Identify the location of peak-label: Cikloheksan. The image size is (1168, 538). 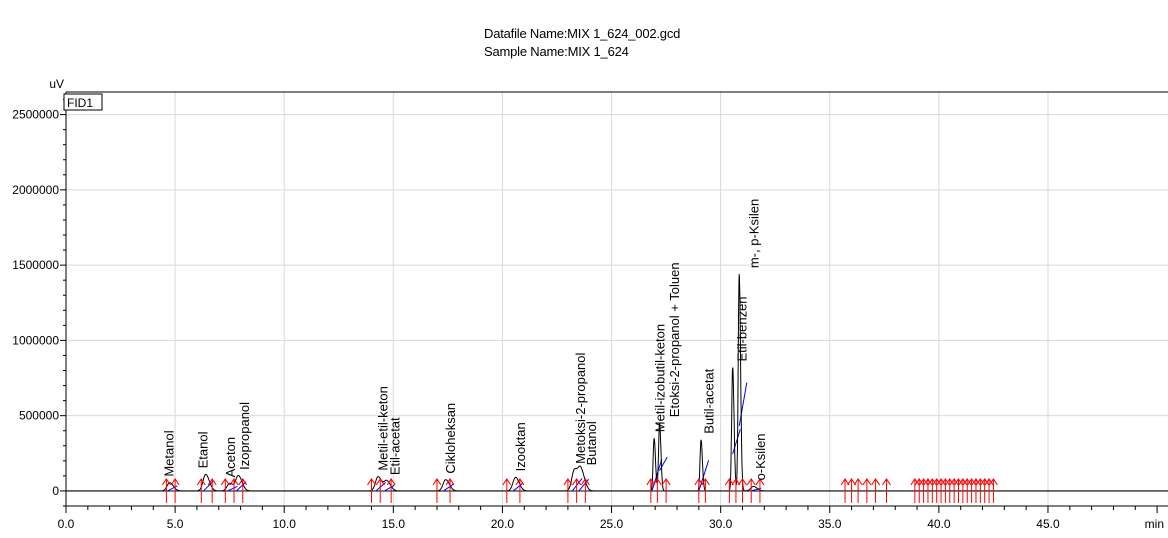
(450, 438).